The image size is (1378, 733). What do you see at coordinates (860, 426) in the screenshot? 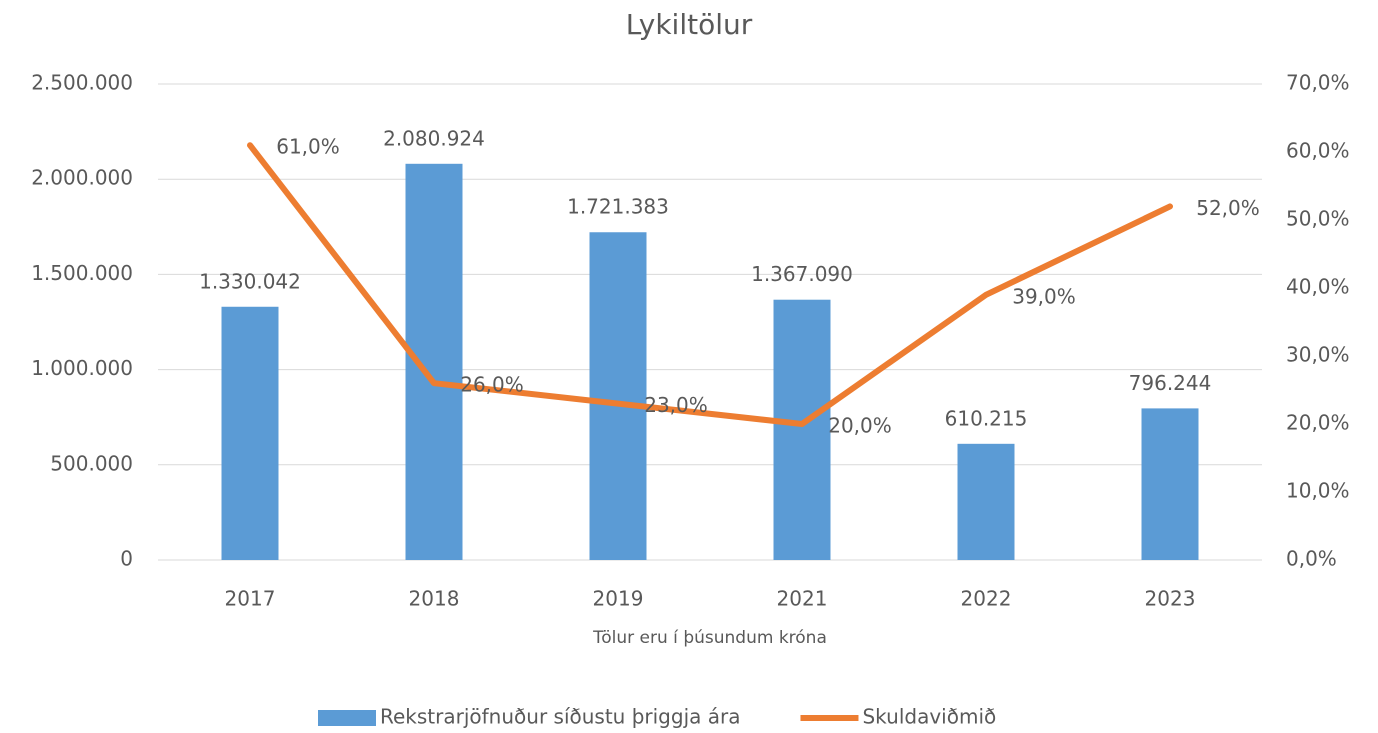
I see `data-label: 20,0%` at bounding box center [860, 426].